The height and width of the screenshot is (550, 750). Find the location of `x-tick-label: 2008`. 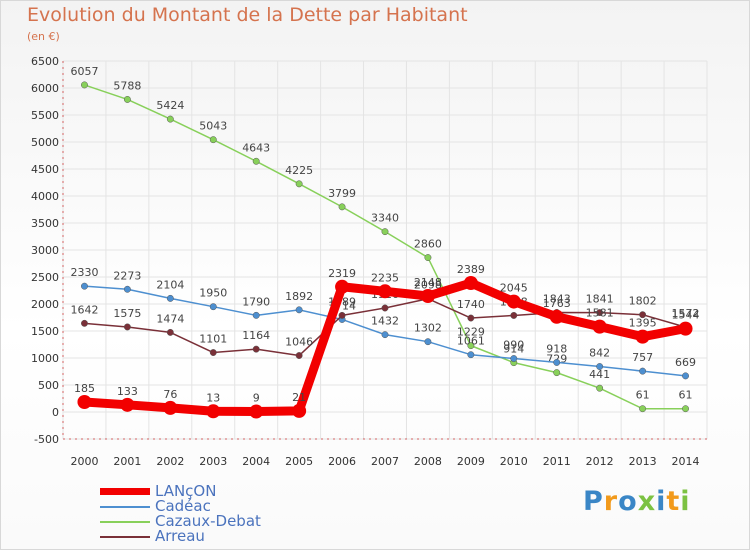

x-tick-label: 2008 is located at coordinates (428, 461).